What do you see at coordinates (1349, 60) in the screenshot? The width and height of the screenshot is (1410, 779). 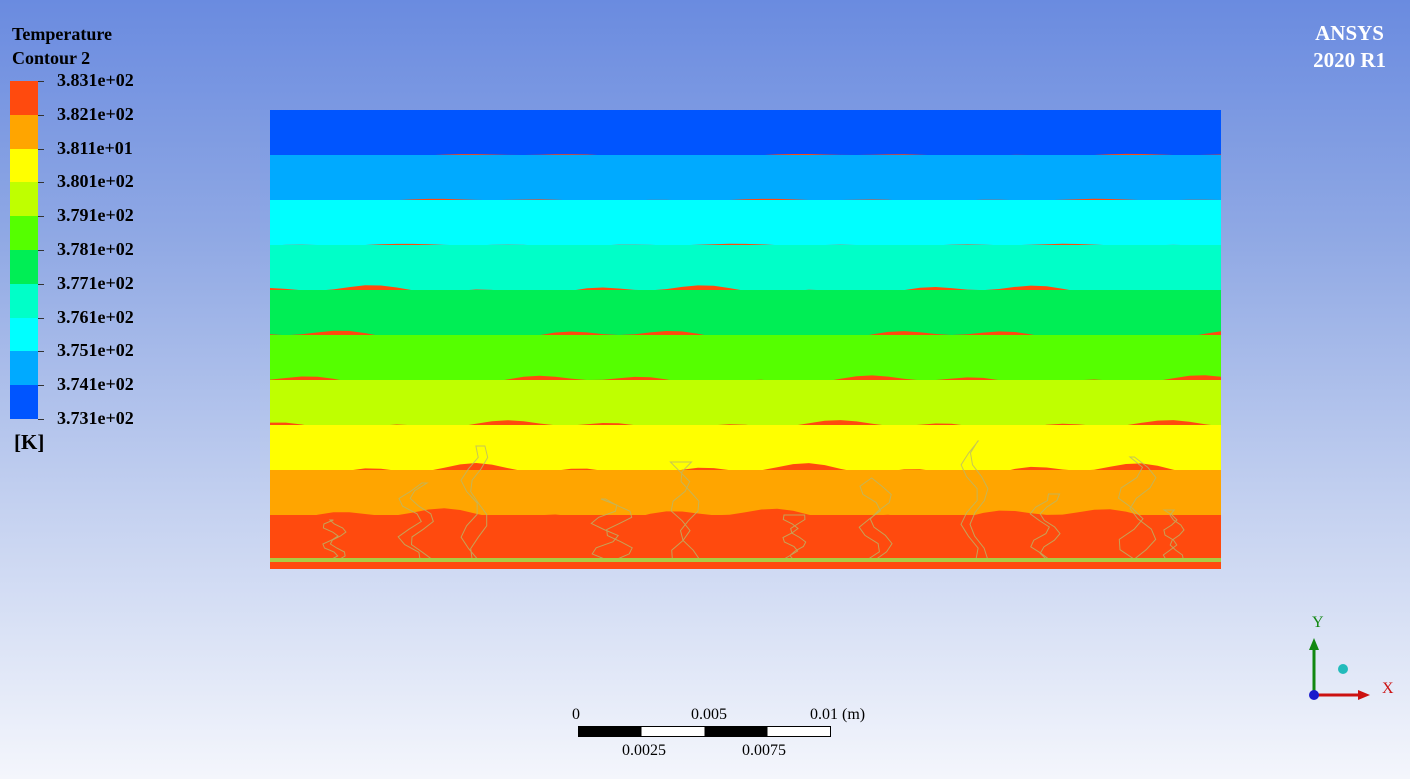 I see `brand-version: 2020 R1` at bounding box center [1349, 60].